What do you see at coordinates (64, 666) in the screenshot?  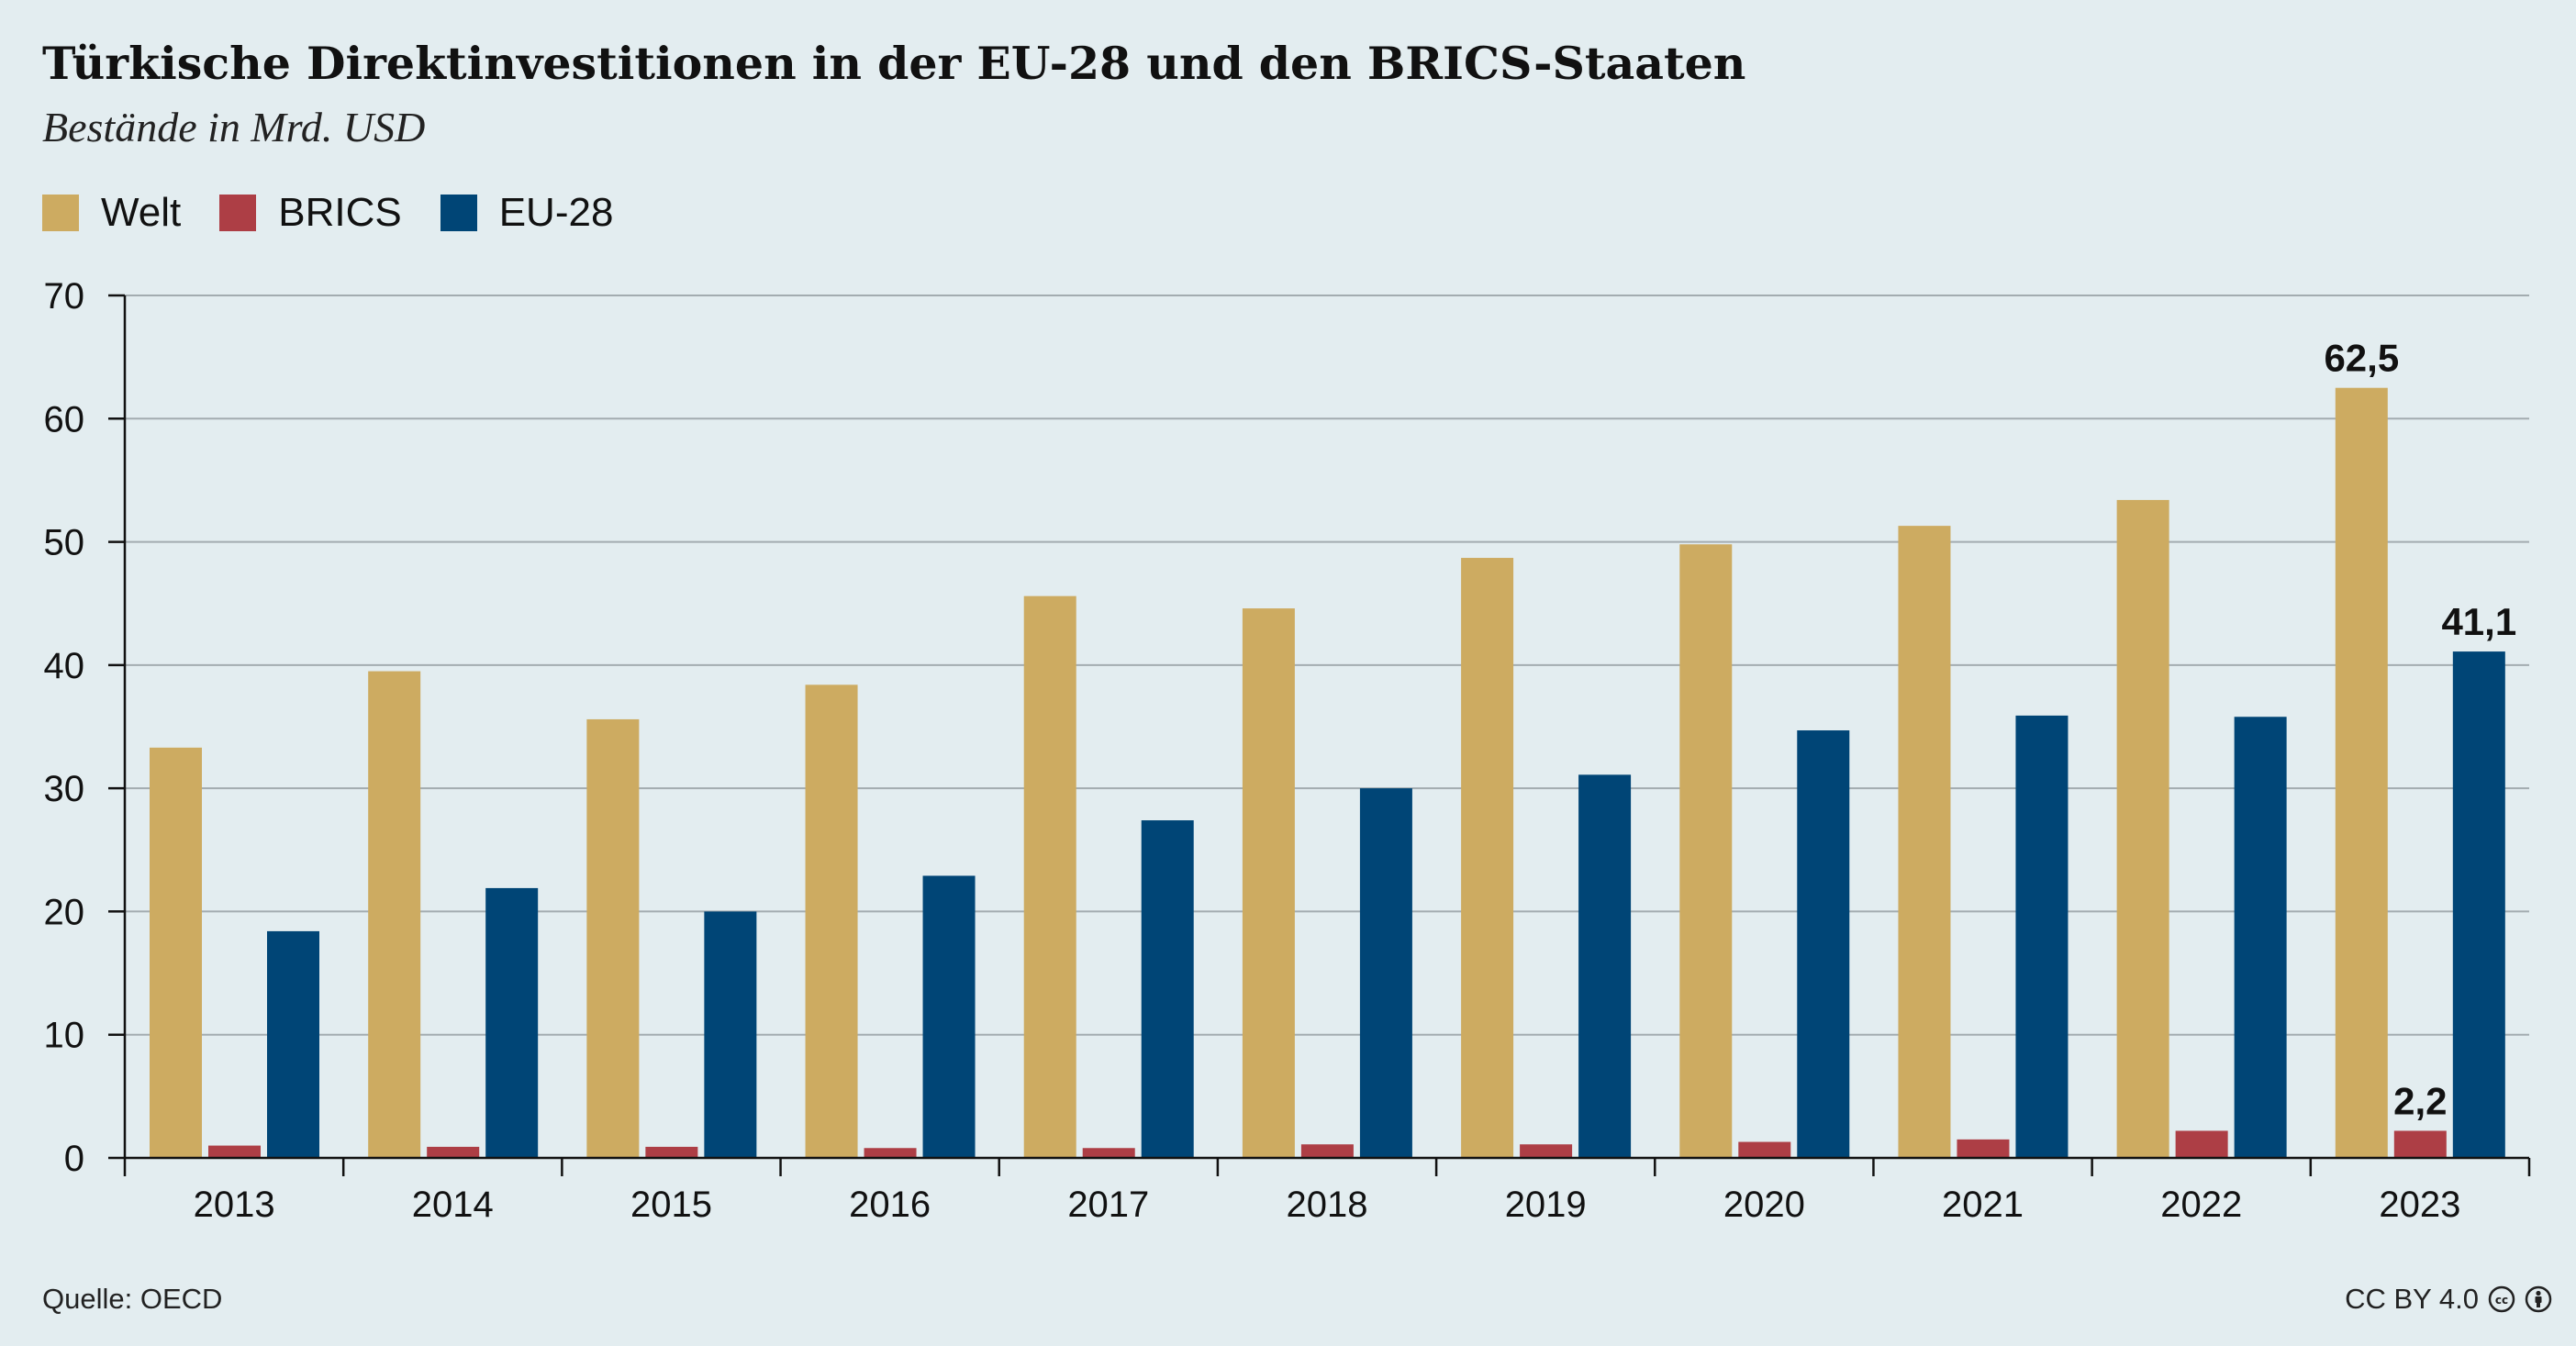 I see `y-tick-label: 40` at bounding box center [64, 666].